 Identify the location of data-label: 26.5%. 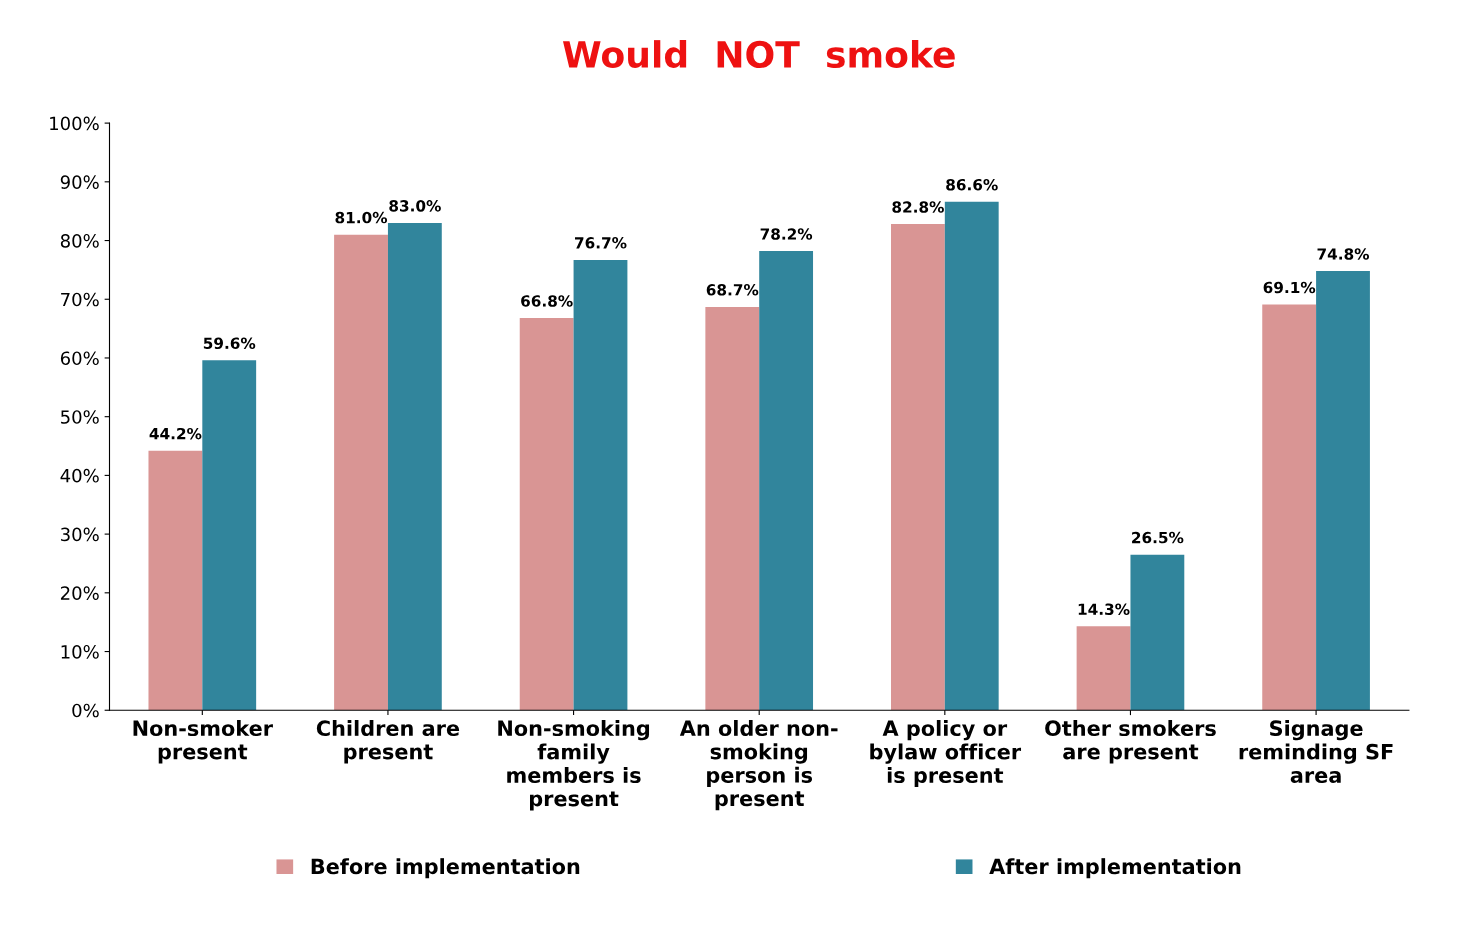
(1158, 537).